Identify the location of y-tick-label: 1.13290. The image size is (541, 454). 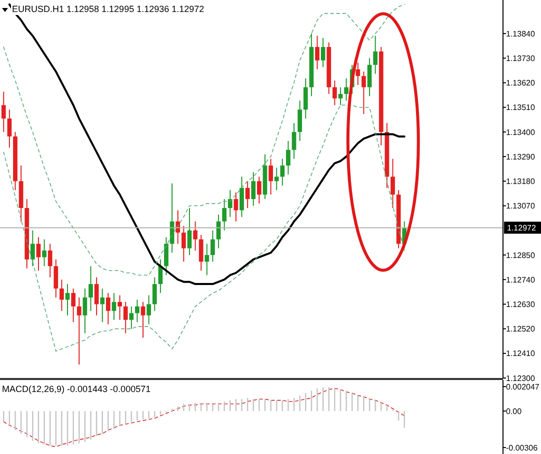
(521, 157).